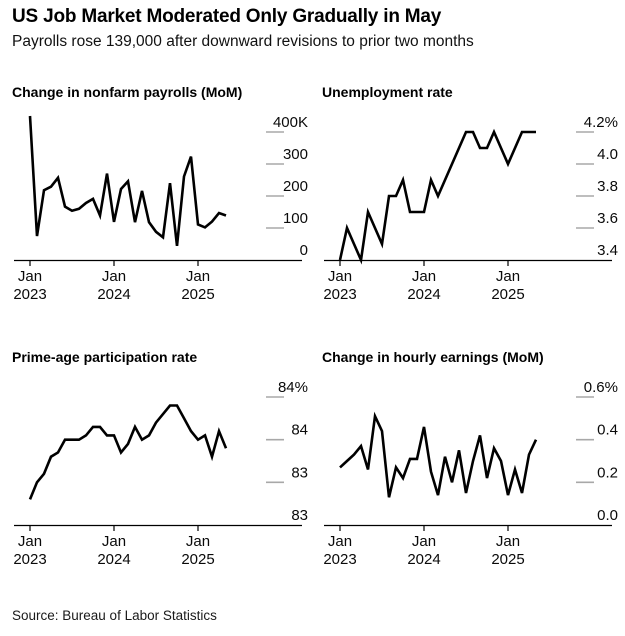 This screenshot has height=636, width=625. What do you see at coordinates (607, 515) in the screenshot?
I see `y-tick-label: 0.0` at bounding box center [607, 515].